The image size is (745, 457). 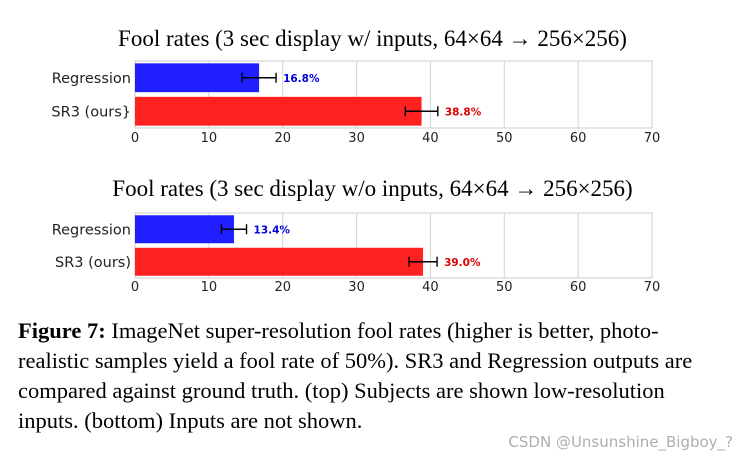 What do you see at coordinates (91, 112) in the screenshot?
I see `category-label: SR3 (ours}` at bounding box center [91, 112].